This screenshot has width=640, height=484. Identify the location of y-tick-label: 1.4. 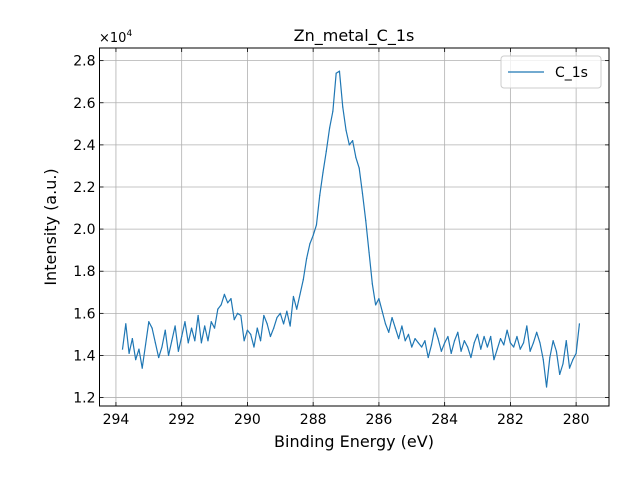
(84, 356).